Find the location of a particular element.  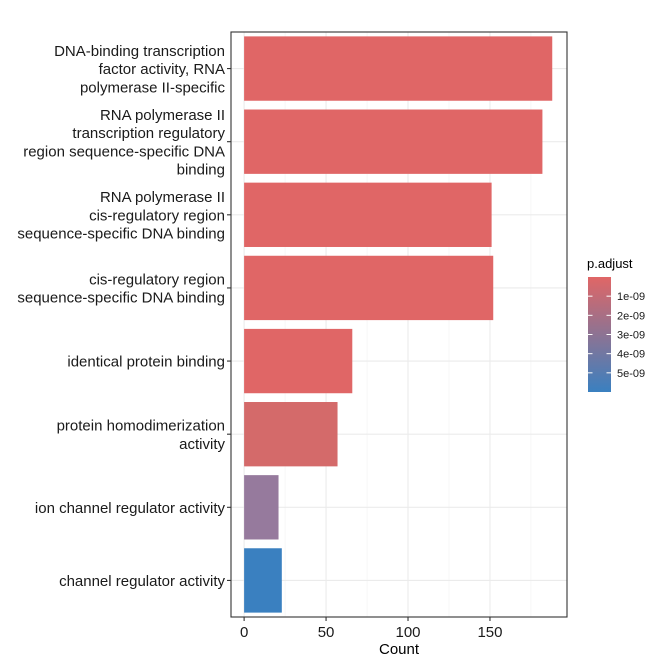

legend-label: 1e-09 is located at coordinates (631, 297).